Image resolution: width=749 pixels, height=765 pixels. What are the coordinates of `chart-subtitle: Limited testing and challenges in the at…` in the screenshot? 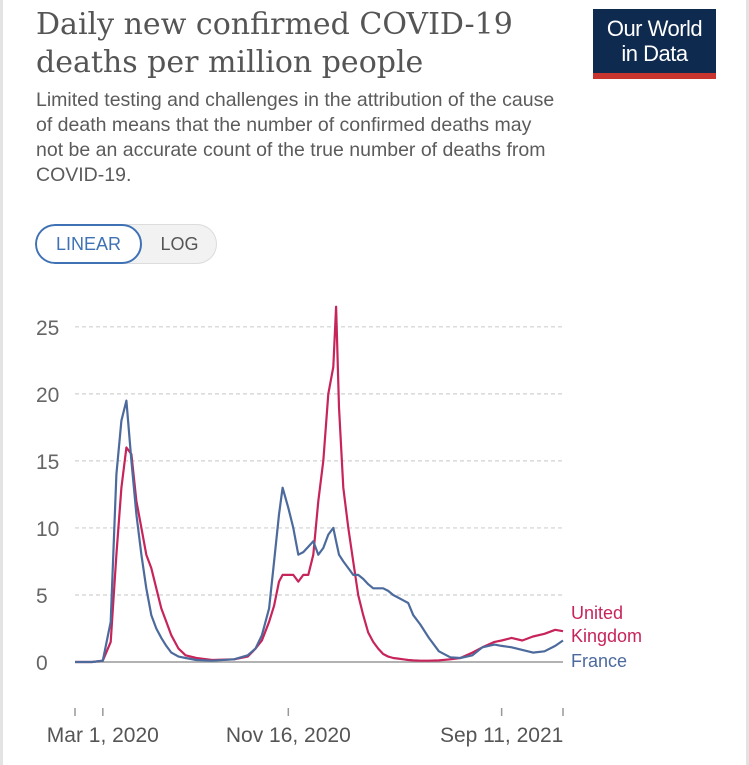 It's located at (295, 137).